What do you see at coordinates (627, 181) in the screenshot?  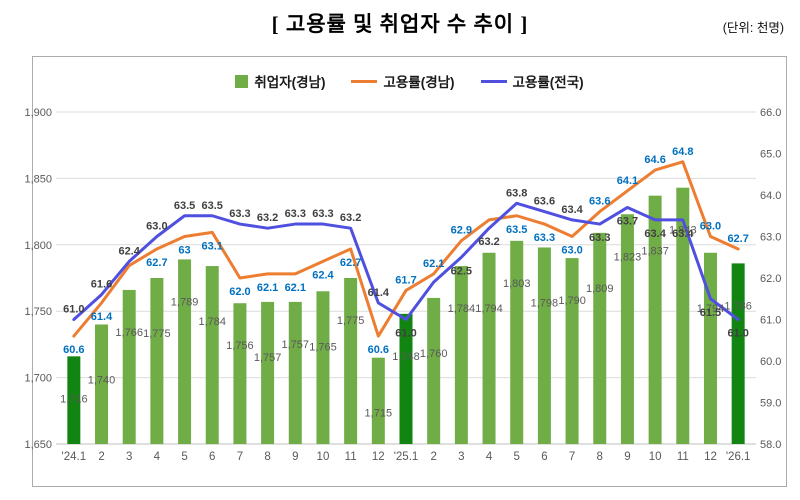 I see `gyeongnam-rate-label: 64.1` at bounding box center [627, 181].